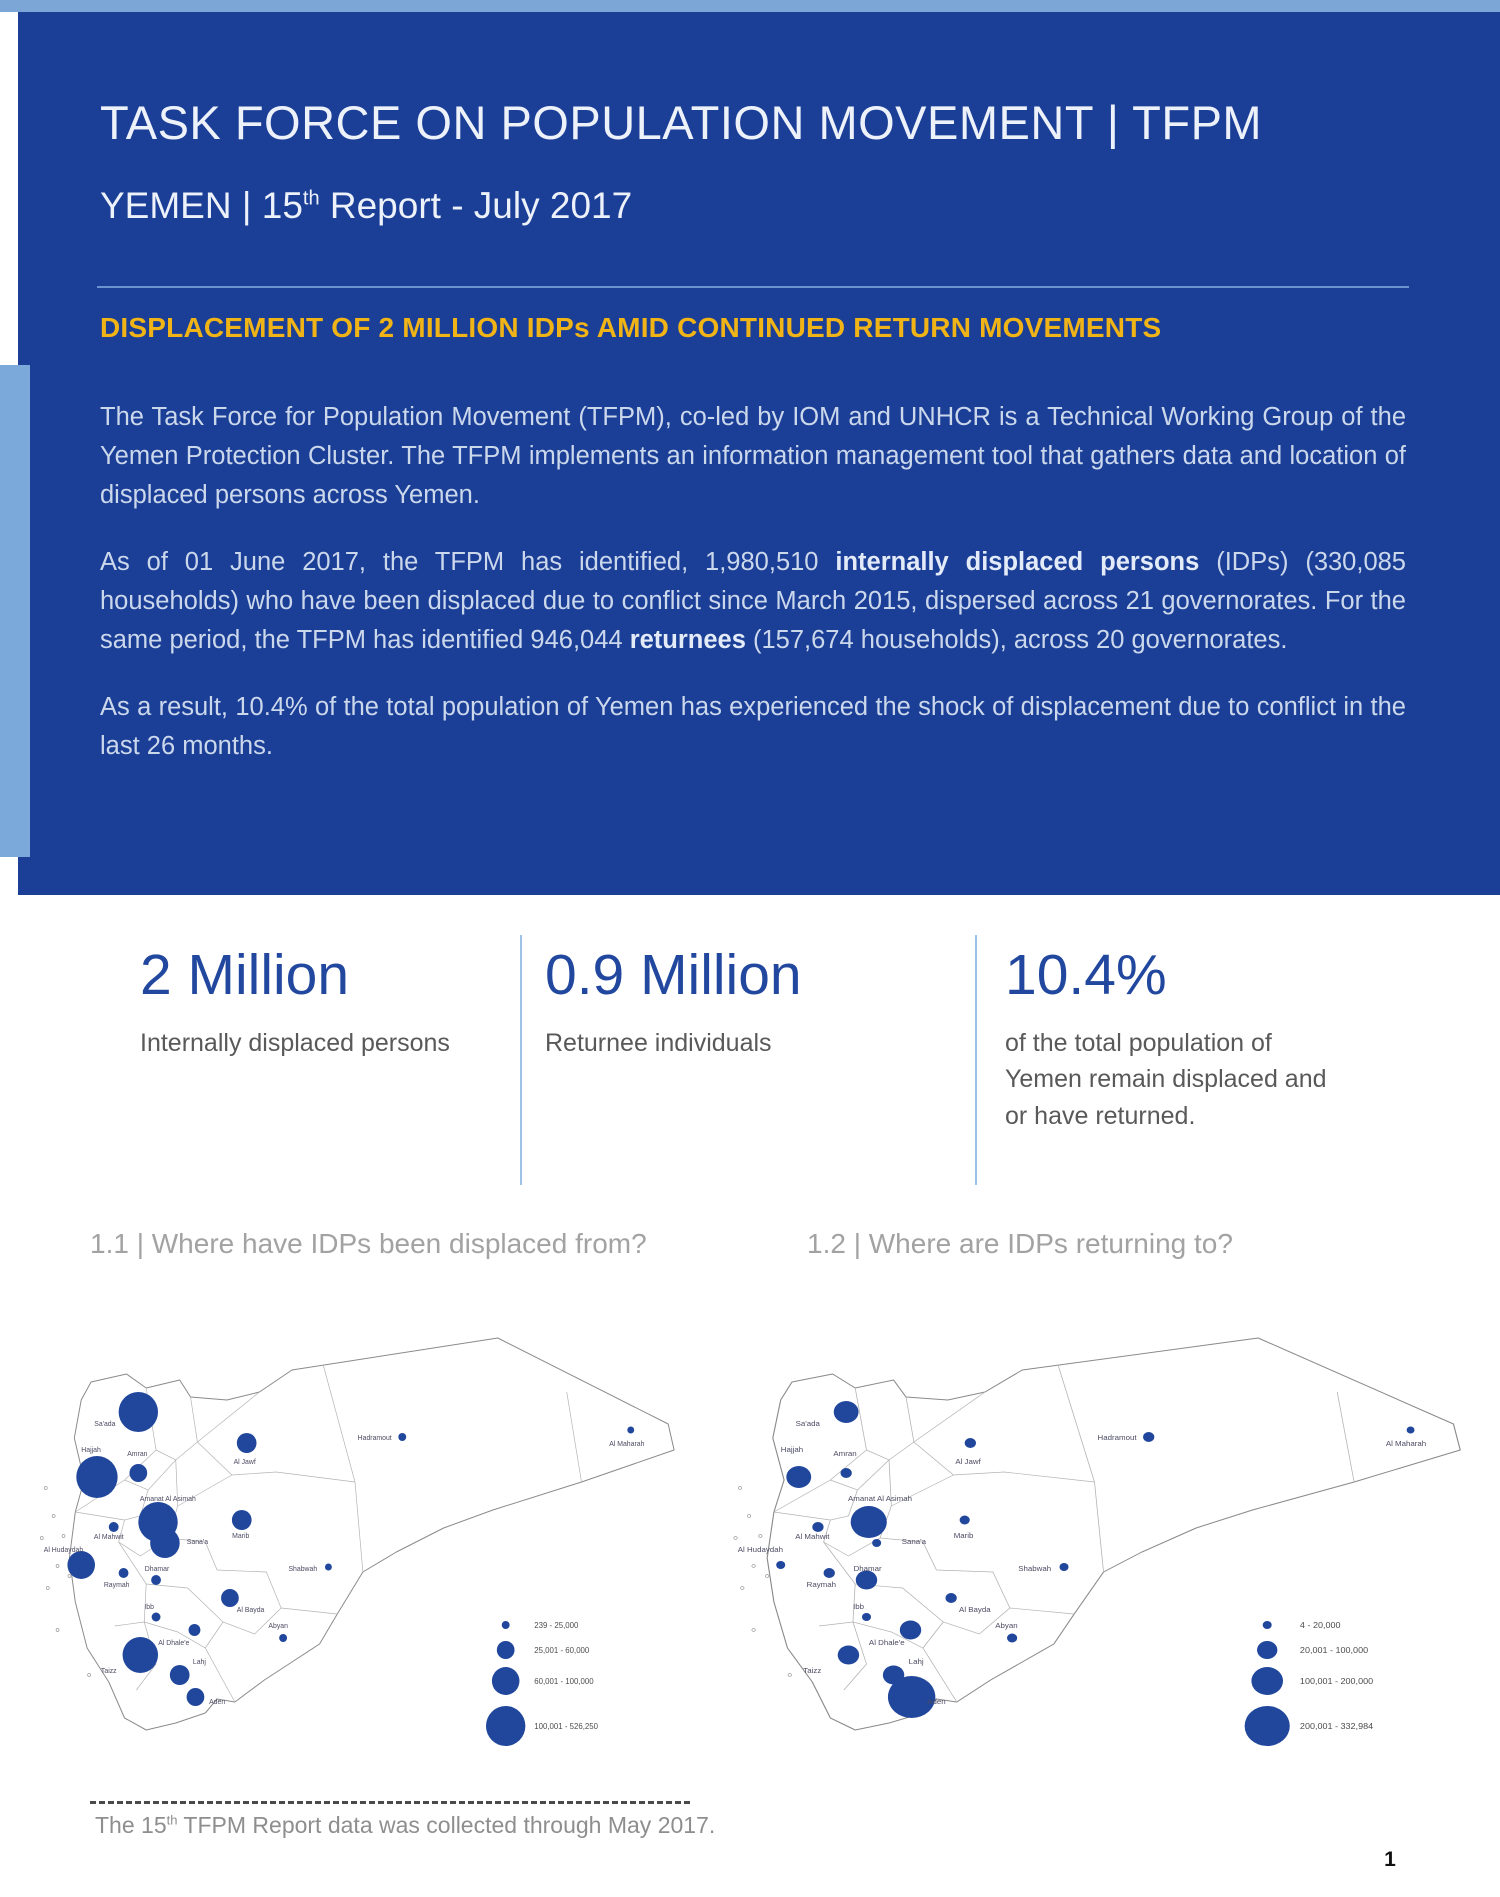 This screenshot has height=1897, width=1500. What do you see at coordinates (750, 6) in the screenshot?
I see `top-accent-bar` at bounding box center [750, 6].